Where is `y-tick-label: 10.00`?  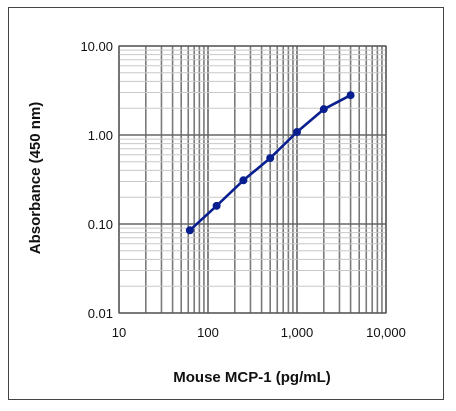
y-tick-label: 10.00 is located at coordinates (96, 46).